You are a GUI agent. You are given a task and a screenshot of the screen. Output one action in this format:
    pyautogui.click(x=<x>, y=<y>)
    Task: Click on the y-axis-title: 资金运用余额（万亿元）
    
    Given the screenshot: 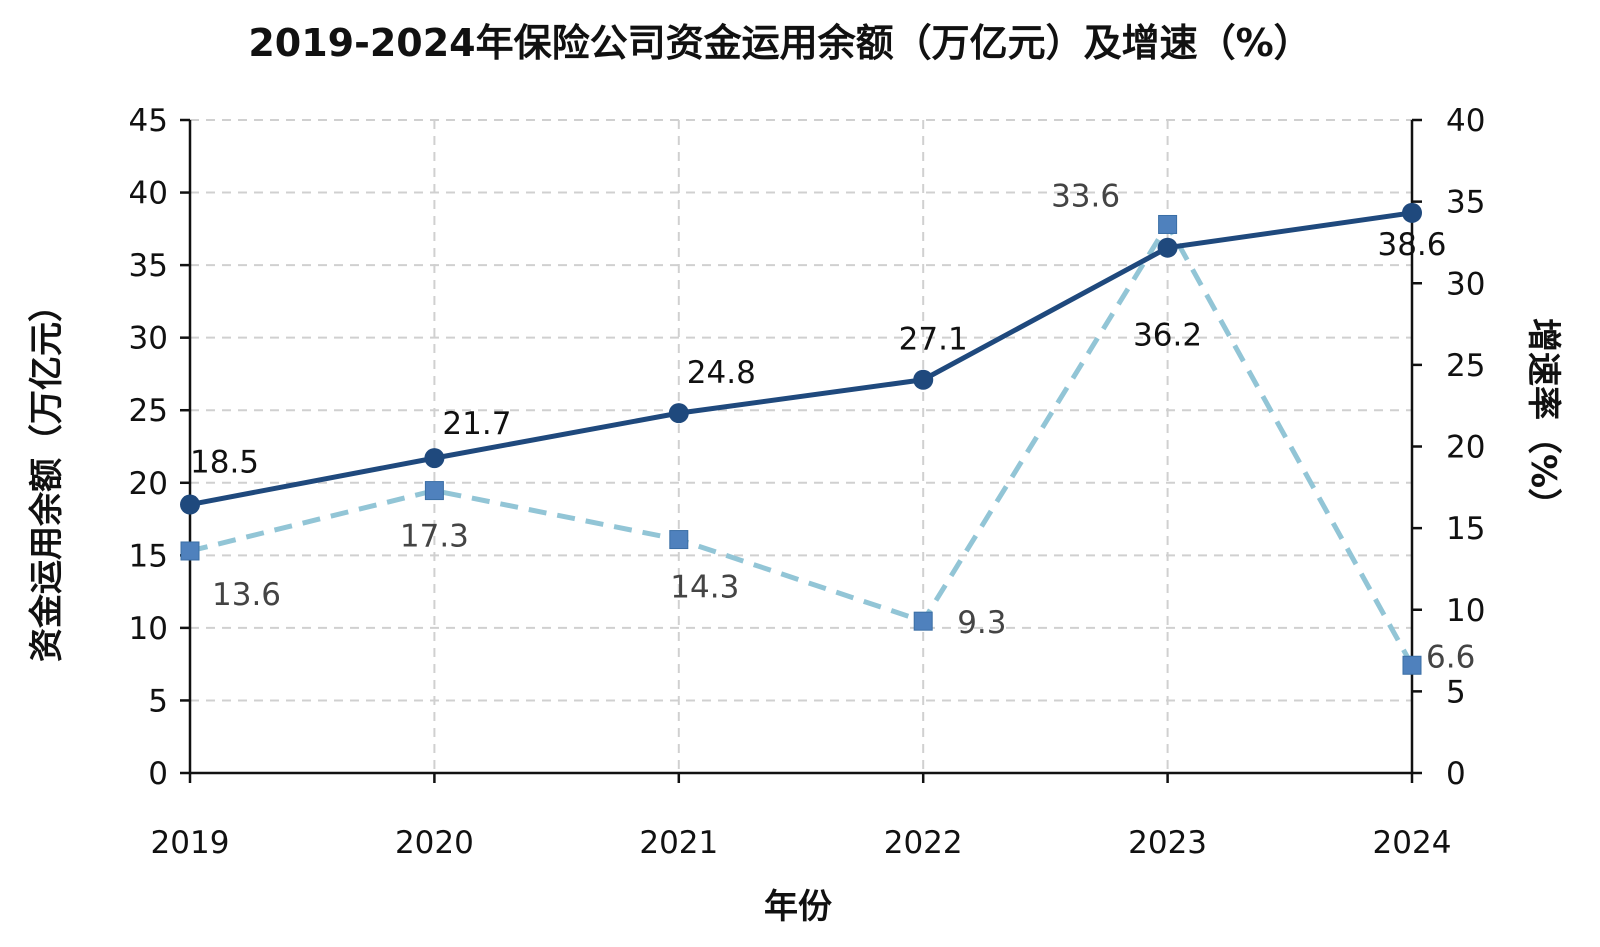 What is the action you would take?
    pyautogui.click(x=47, y=475)
    